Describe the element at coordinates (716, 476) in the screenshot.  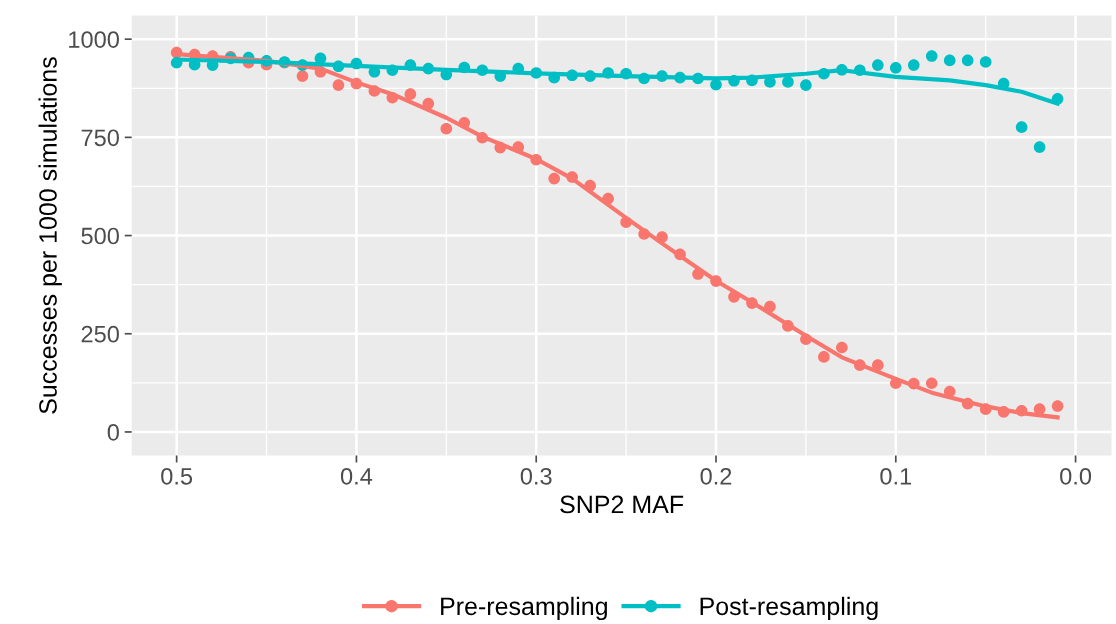
I see `x-tick-label: 0.2` at that location.